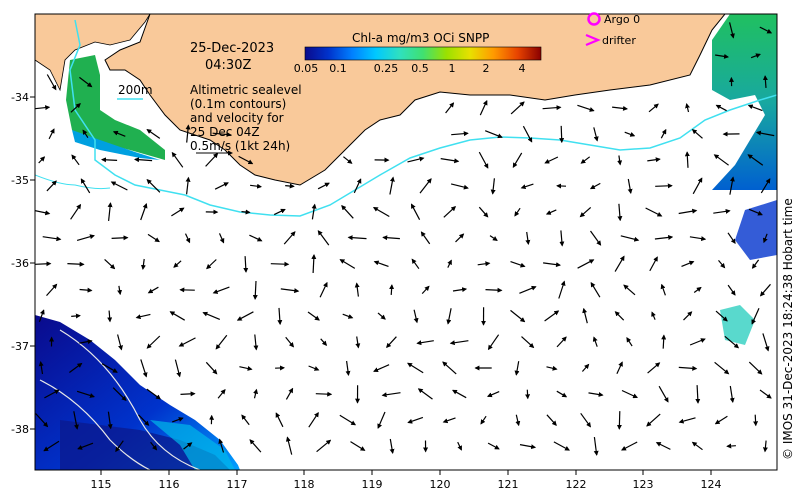 This screenshot has height=500, width=800. Describe the element at coordinates (622, 19) in the screenshot. I see `argo-label: Argo 0` at that location.